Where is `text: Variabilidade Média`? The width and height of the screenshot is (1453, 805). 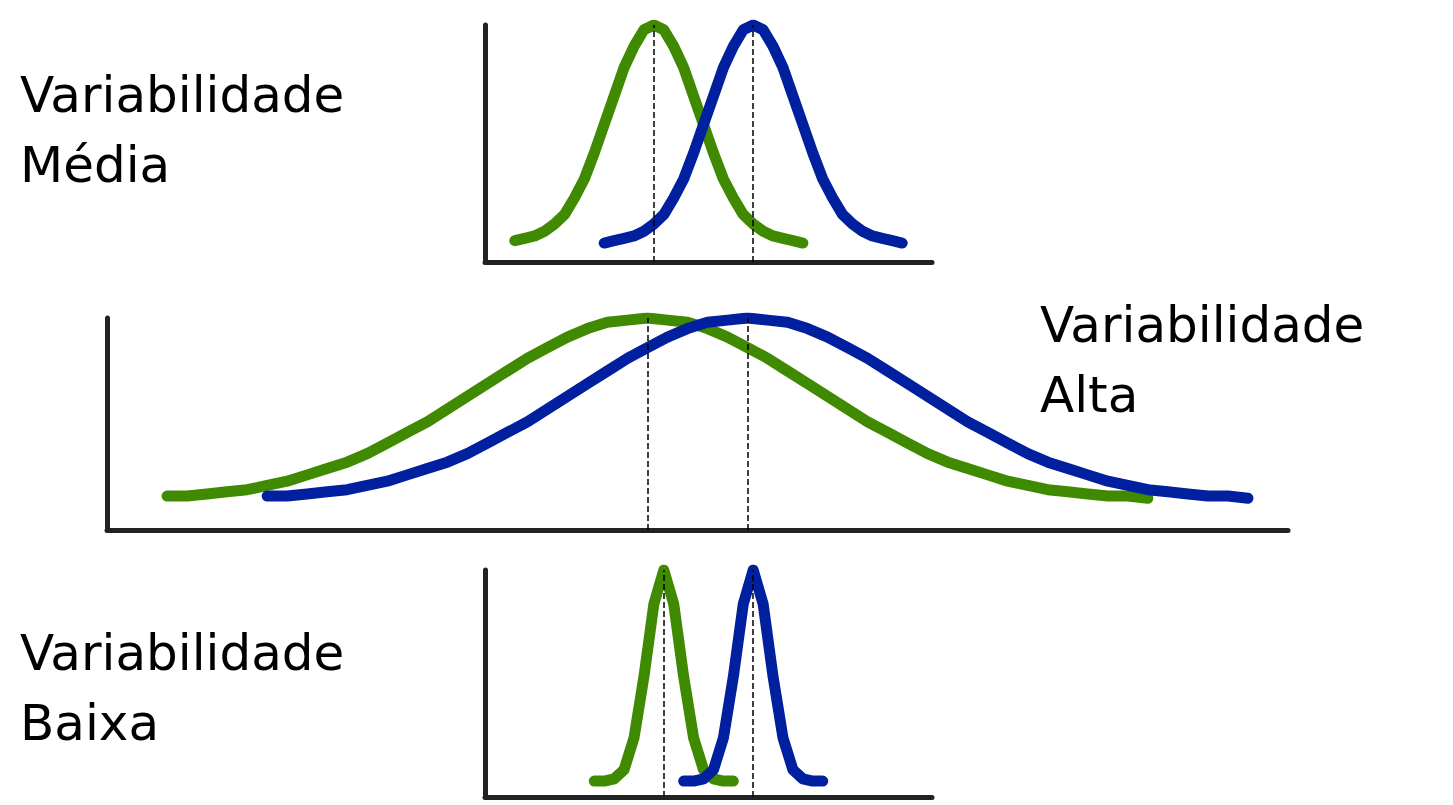 text: Variabilidade Média is located at coordinates (190, 130).